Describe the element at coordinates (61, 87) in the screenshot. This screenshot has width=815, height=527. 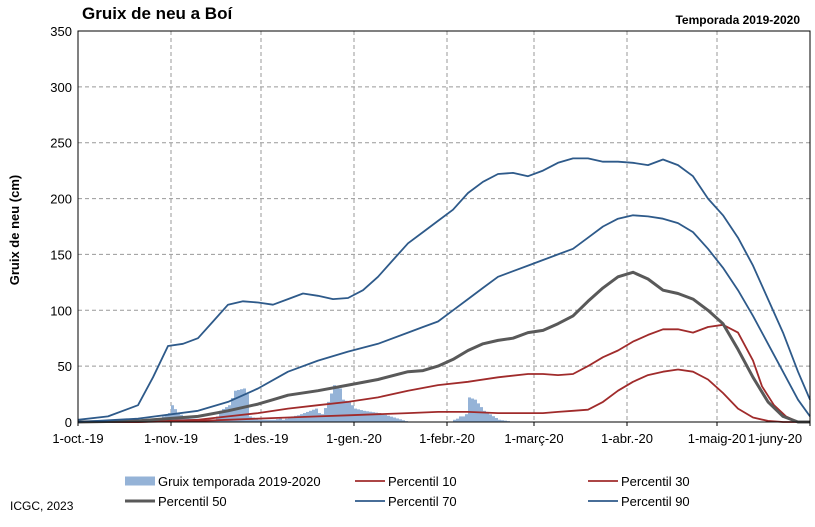
I see `y-tick-label: 300` at that location.